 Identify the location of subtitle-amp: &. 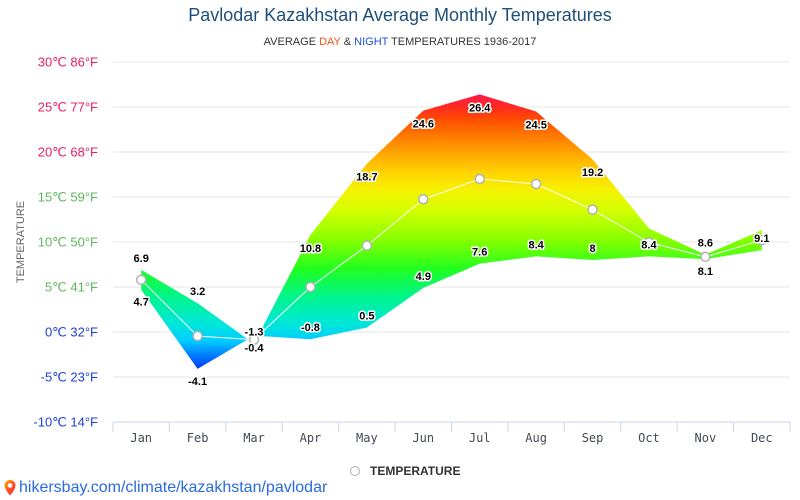
(347, 42).